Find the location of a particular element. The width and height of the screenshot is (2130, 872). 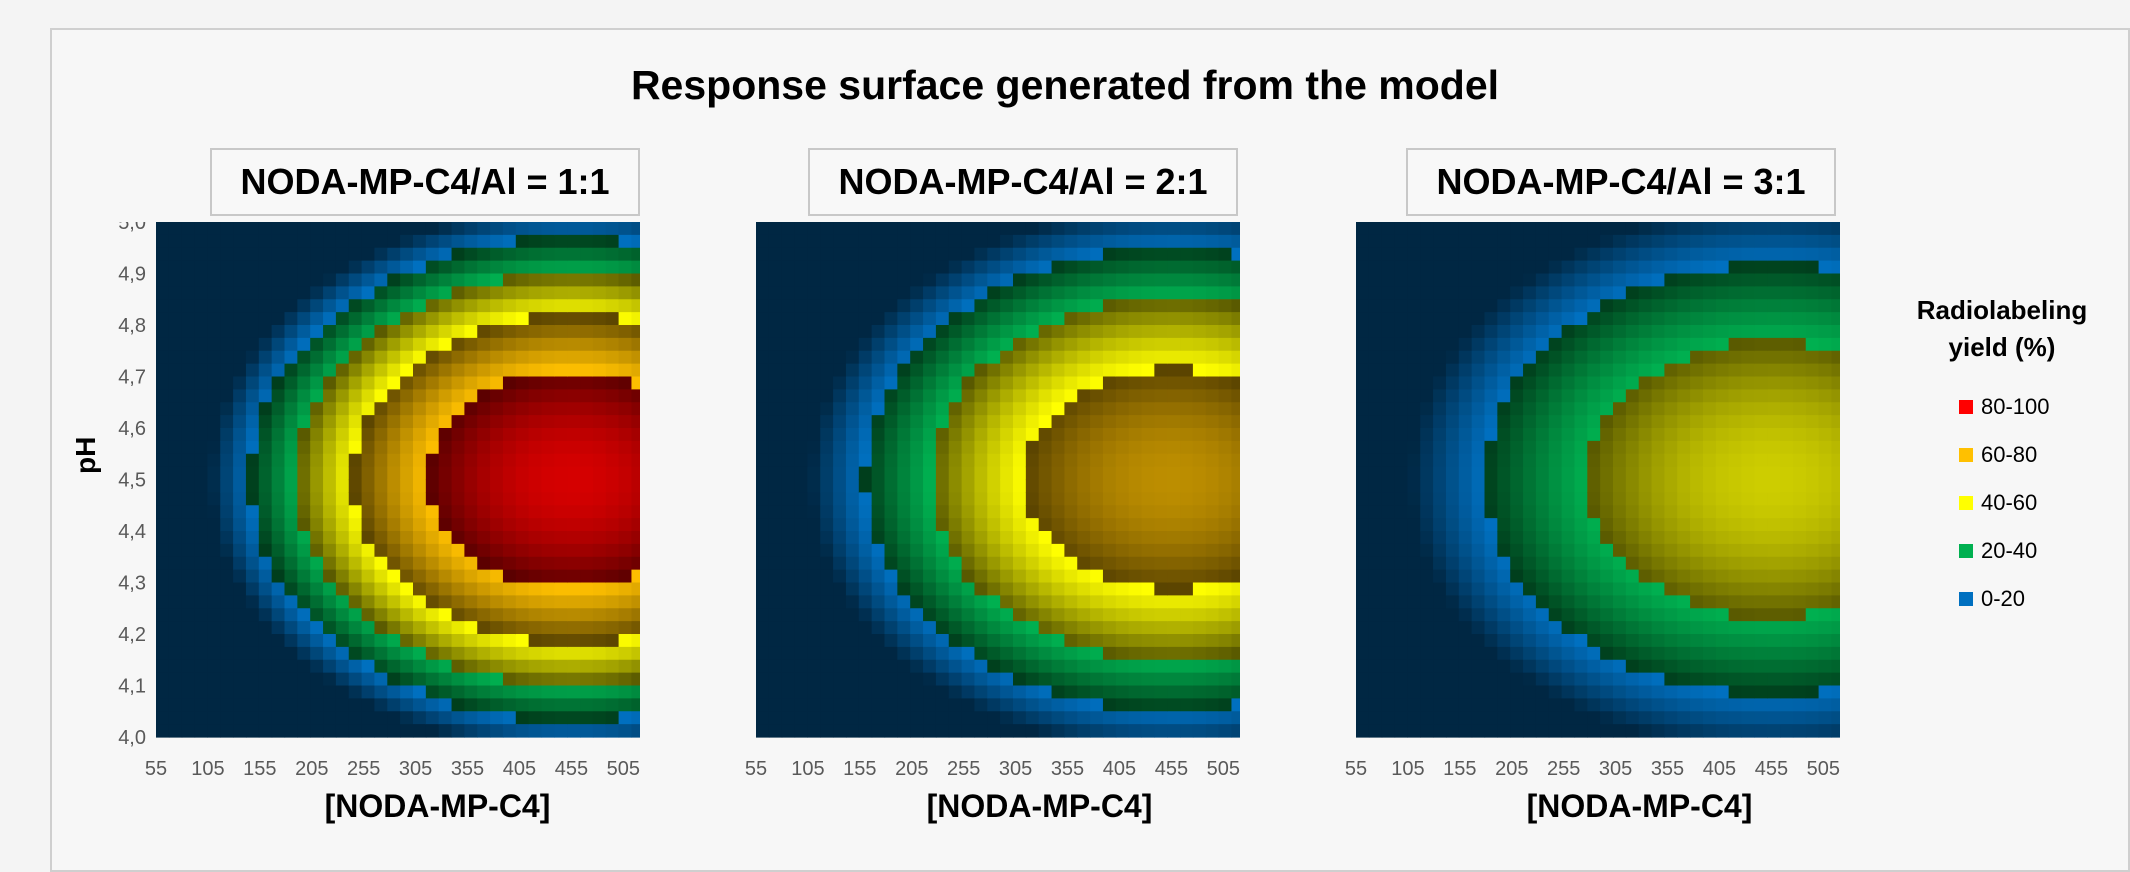

legend-label: 0-20 is located at coordinates (2003, 598).